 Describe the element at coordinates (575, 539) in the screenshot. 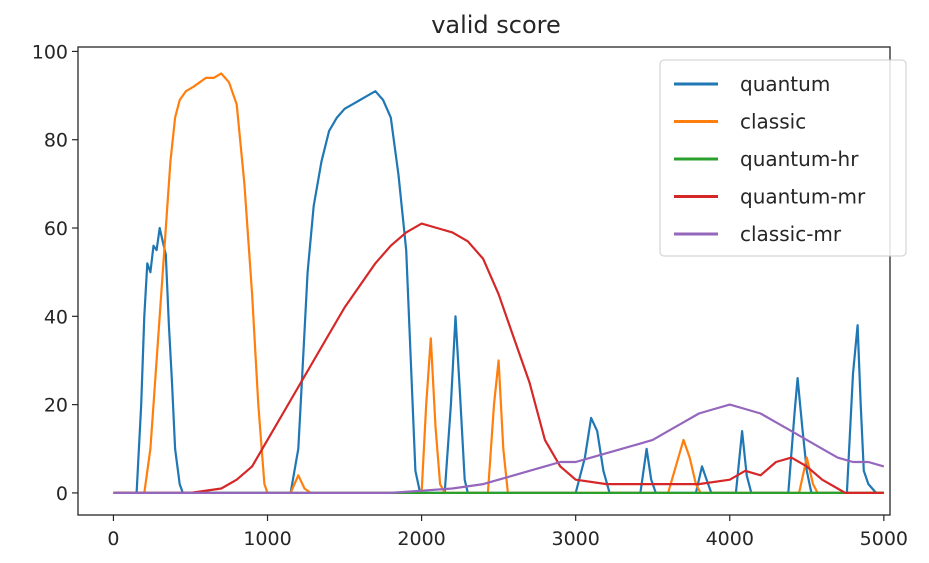

I see `x-tick-label: 3000` at that location.